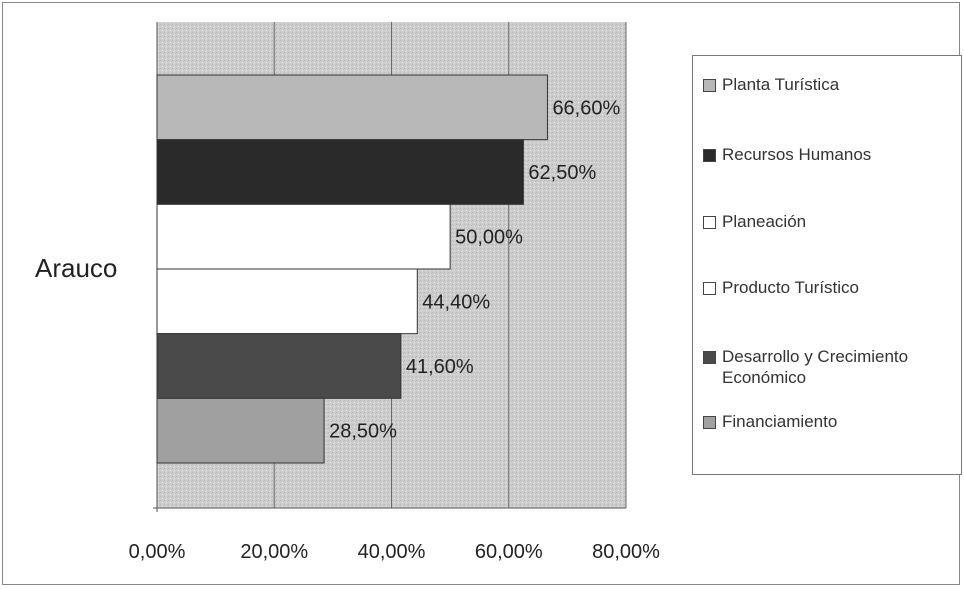 Image resolution: width=964 pixels, height=589 pixels. What do you see at coordinates (489, 238) in the screenshot?
I see `data-label: 50,00%` at bounding box center [489, 238].